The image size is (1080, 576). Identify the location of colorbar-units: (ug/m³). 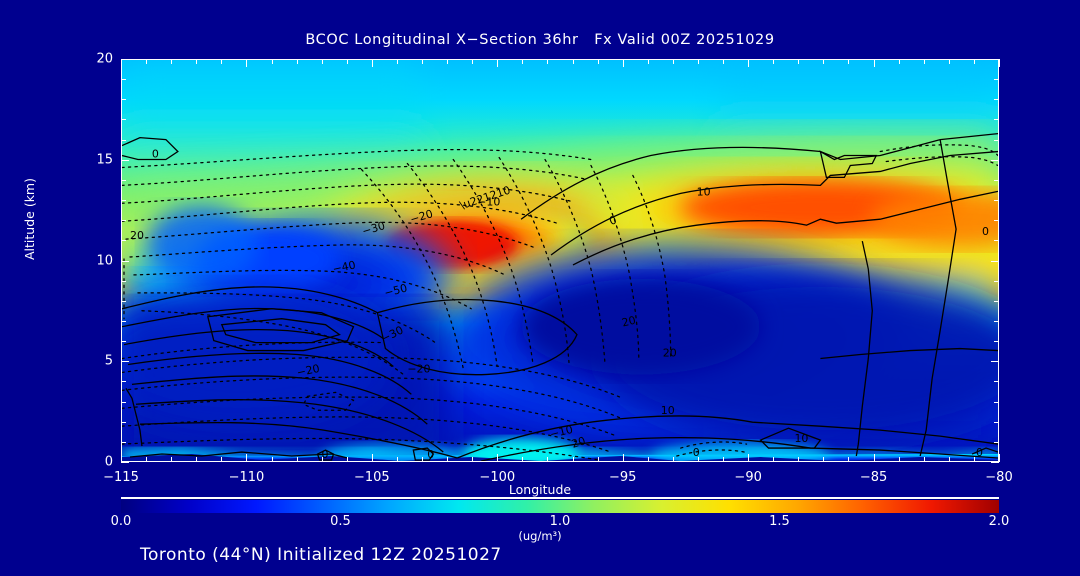
(540, 536).